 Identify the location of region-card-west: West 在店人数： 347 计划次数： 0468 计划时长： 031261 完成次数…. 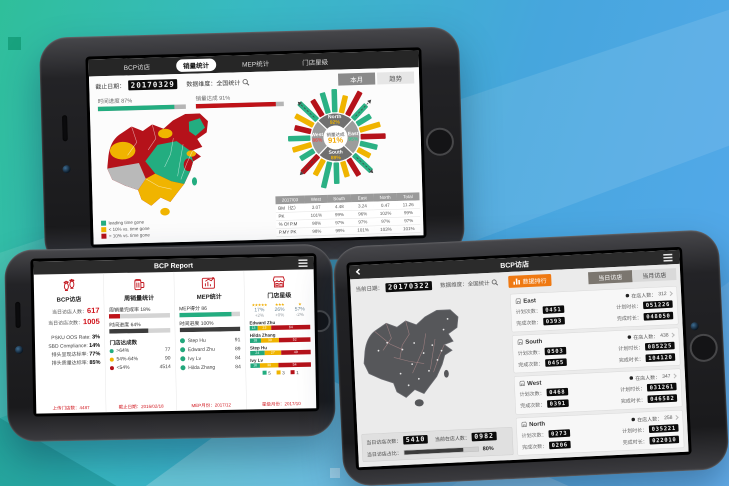
(598, 391).